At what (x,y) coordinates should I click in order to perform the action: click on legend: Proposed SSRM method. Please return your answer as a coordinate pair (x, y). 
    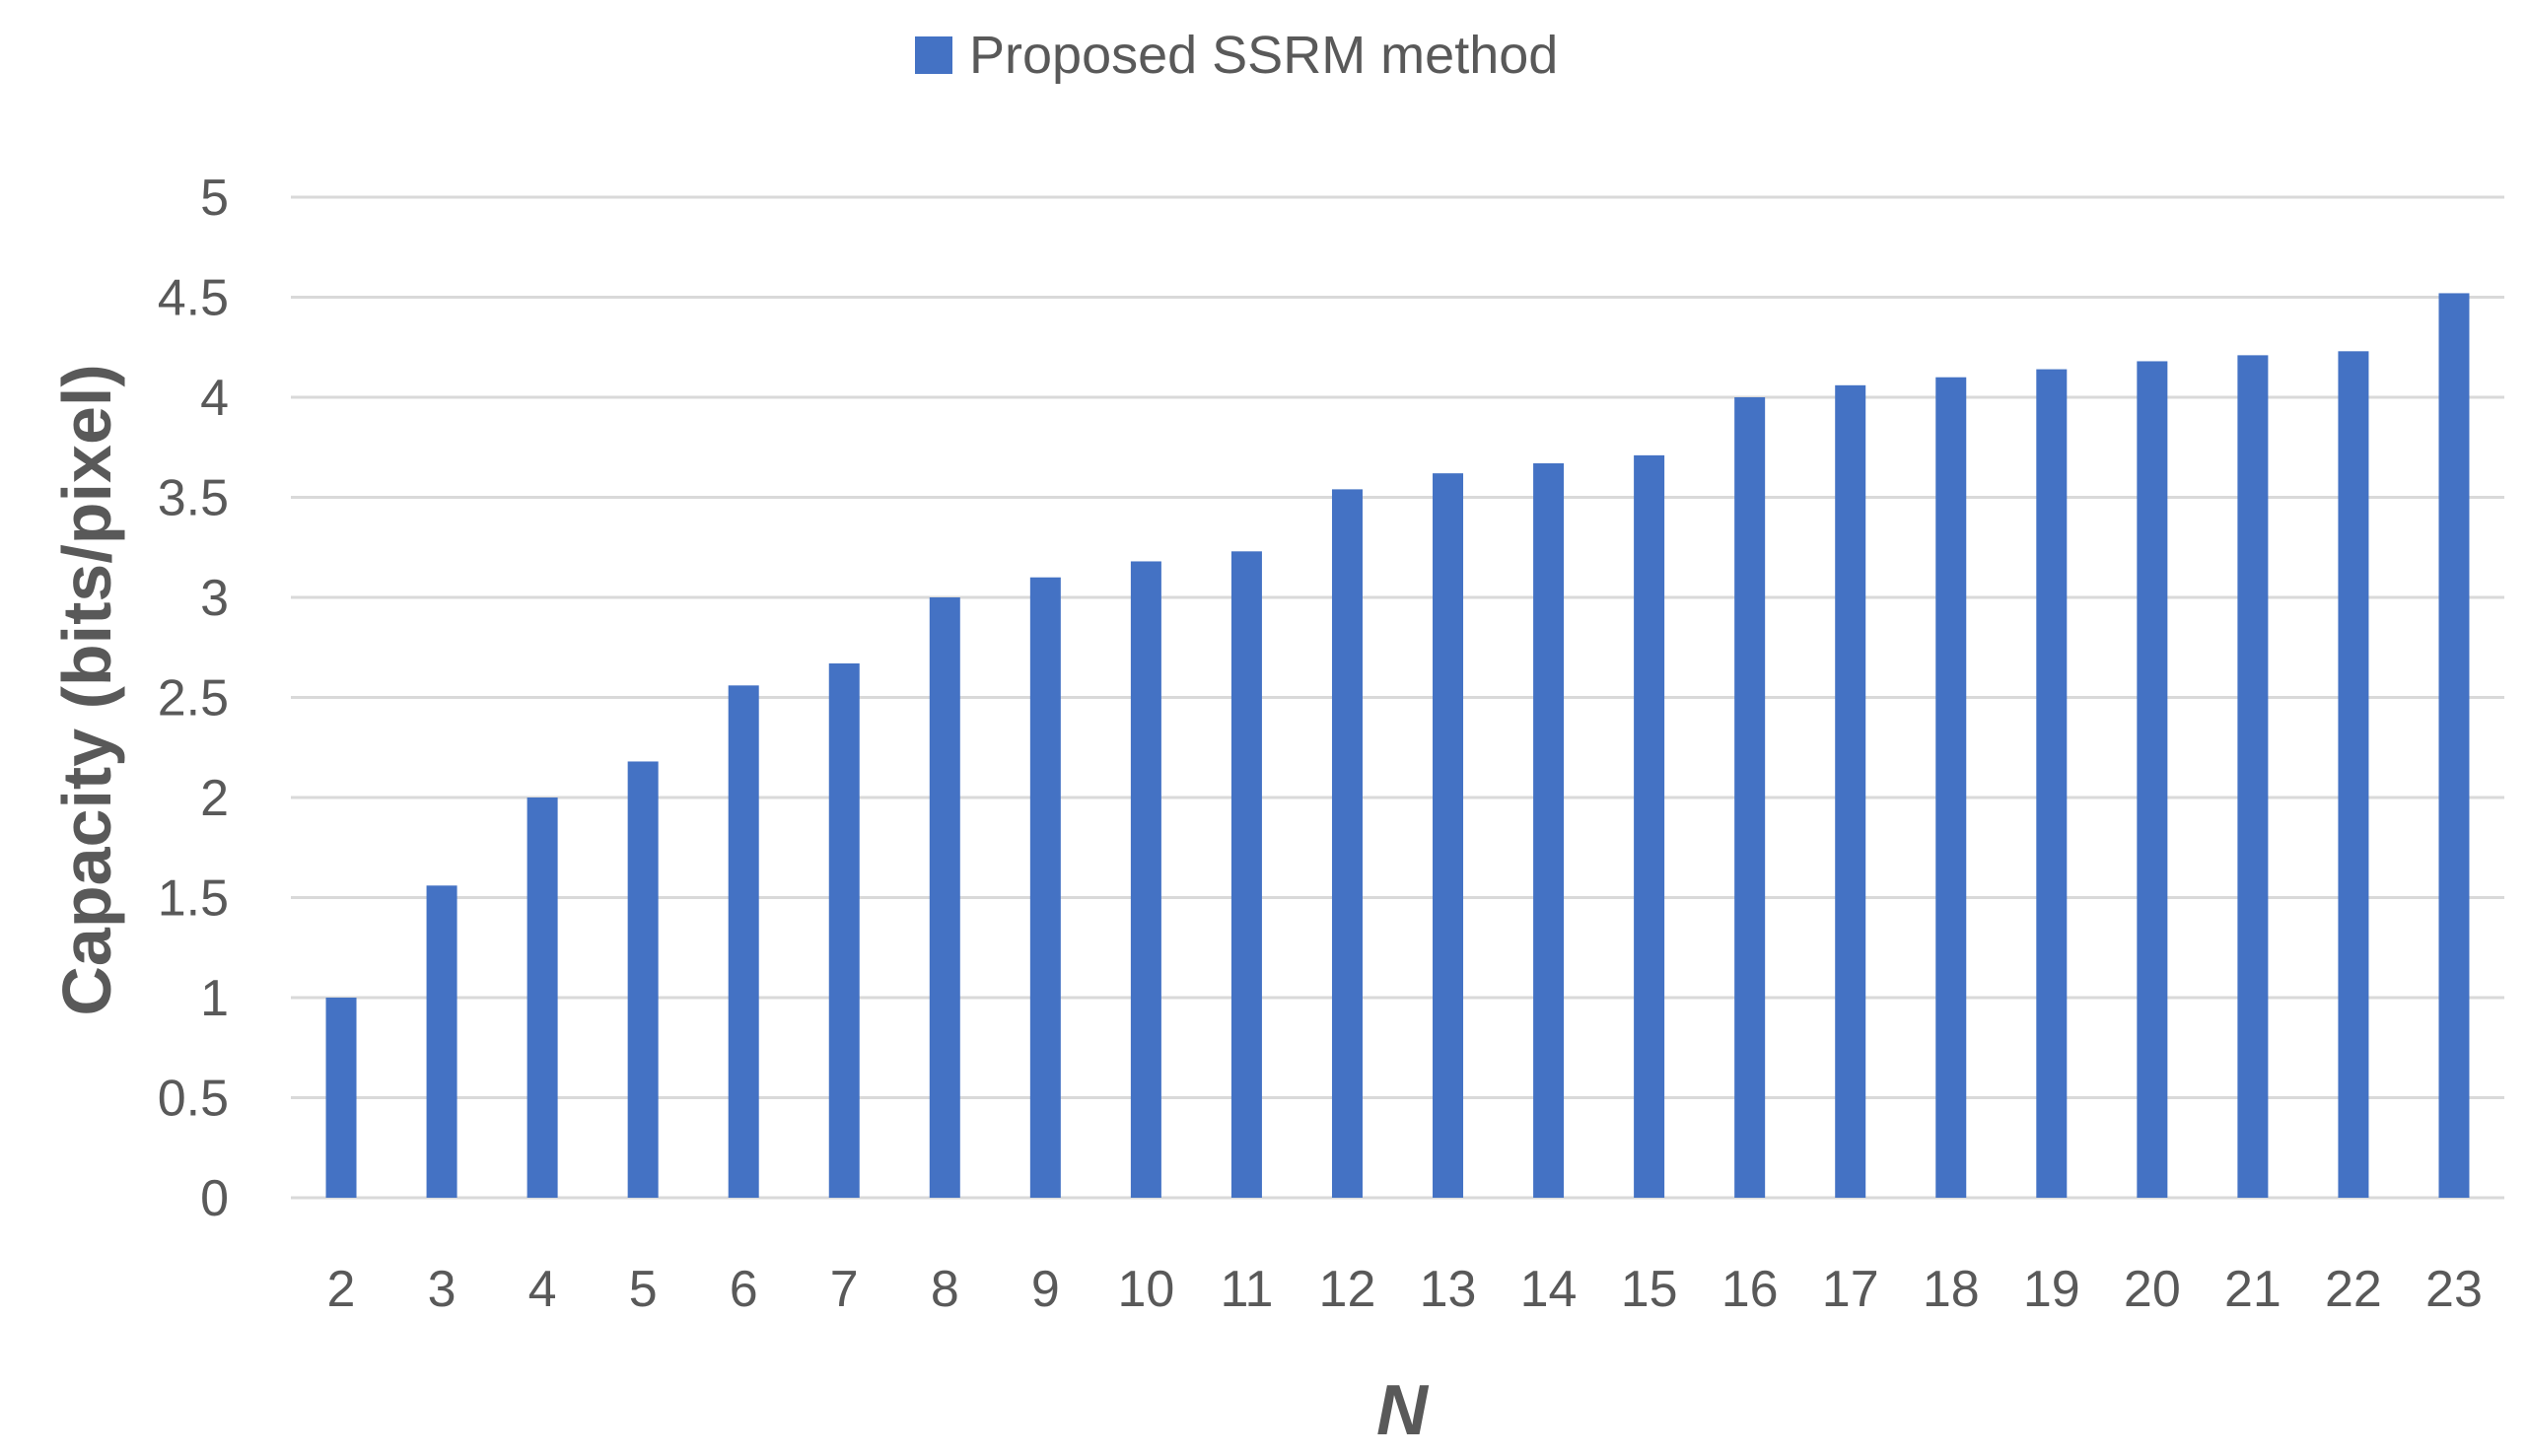
    Looking at the image, I should click on (1237, 55).